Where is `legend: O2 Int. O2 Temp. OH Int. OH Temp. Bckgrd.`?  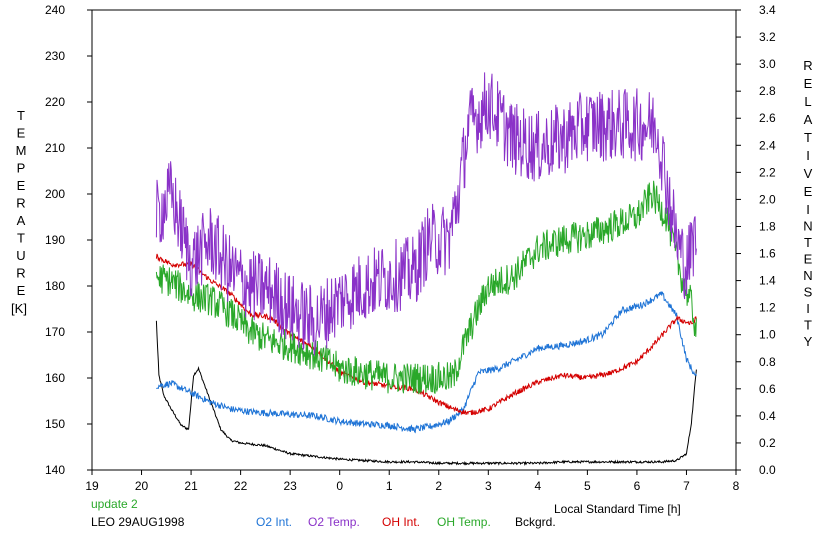 legend: O2 Int. O2 Temp. OH Int. OH Temp. Bckgrd. is located at coordinates (406, 522).